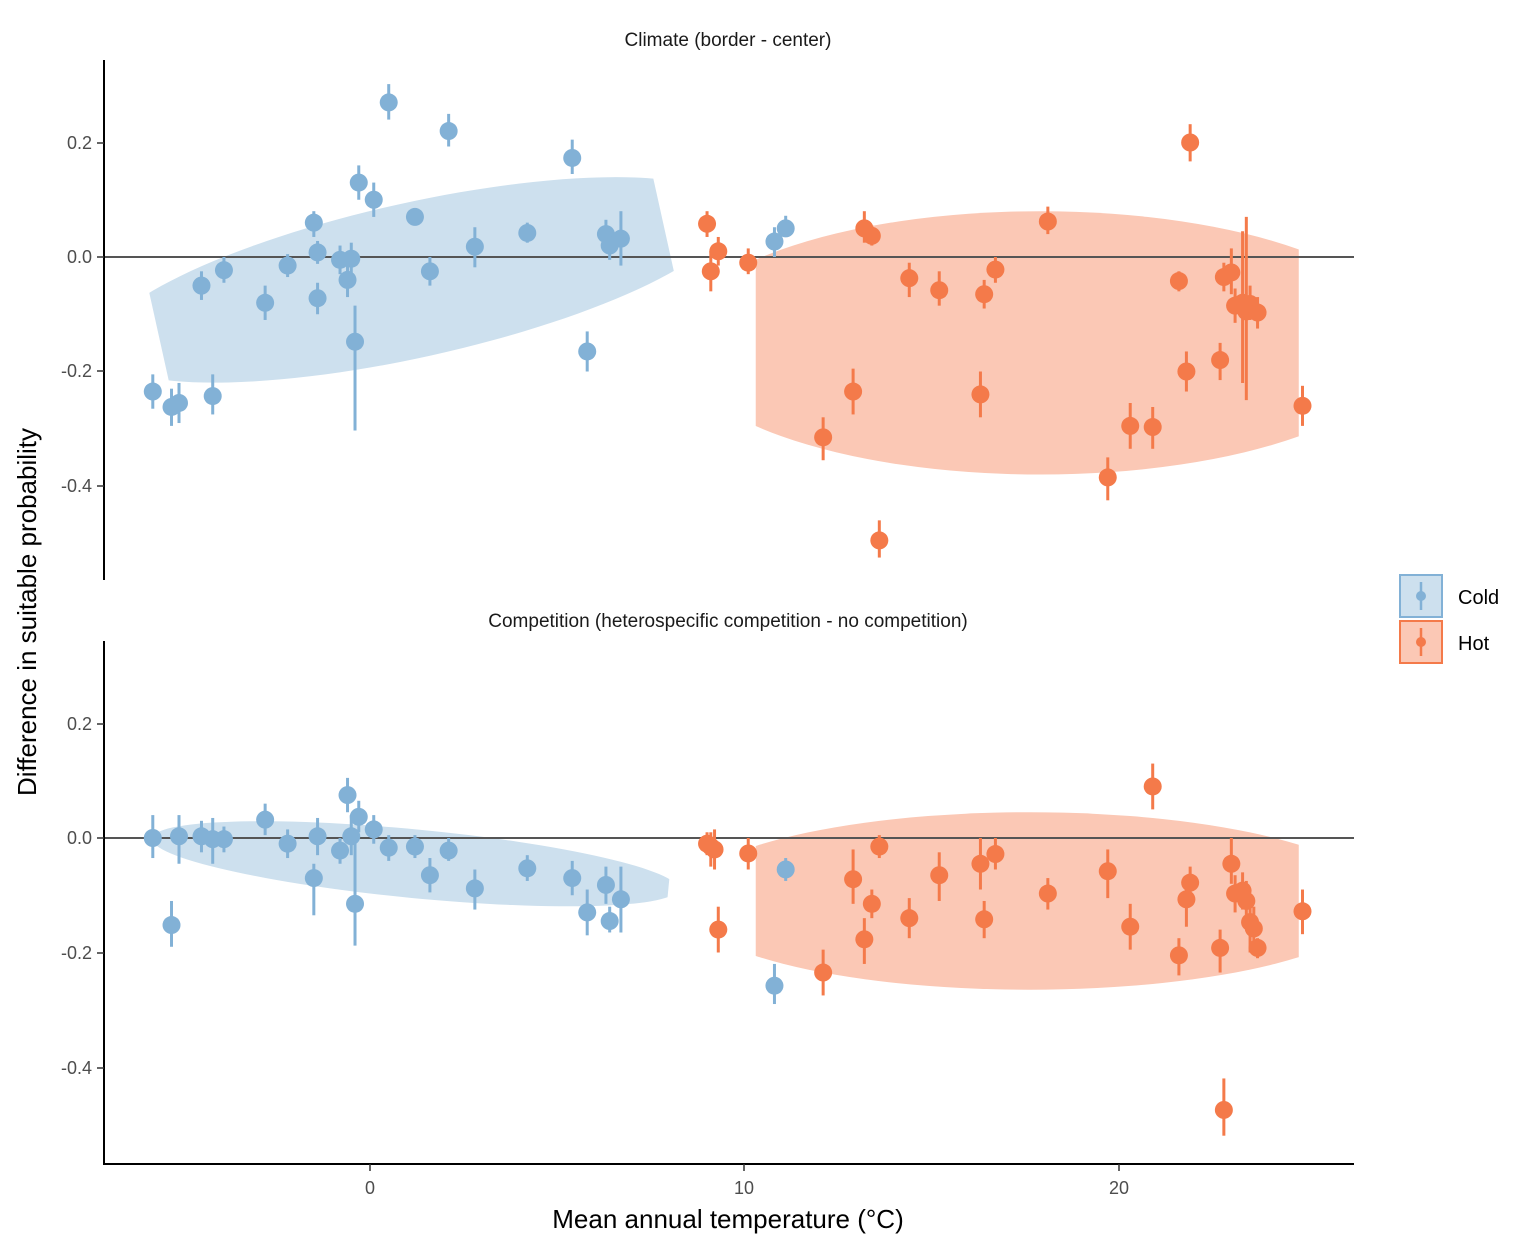  Describe the element at coordinates (1474, 644) in the screenshot. I see `legend-label-hot: Hot` at that location.